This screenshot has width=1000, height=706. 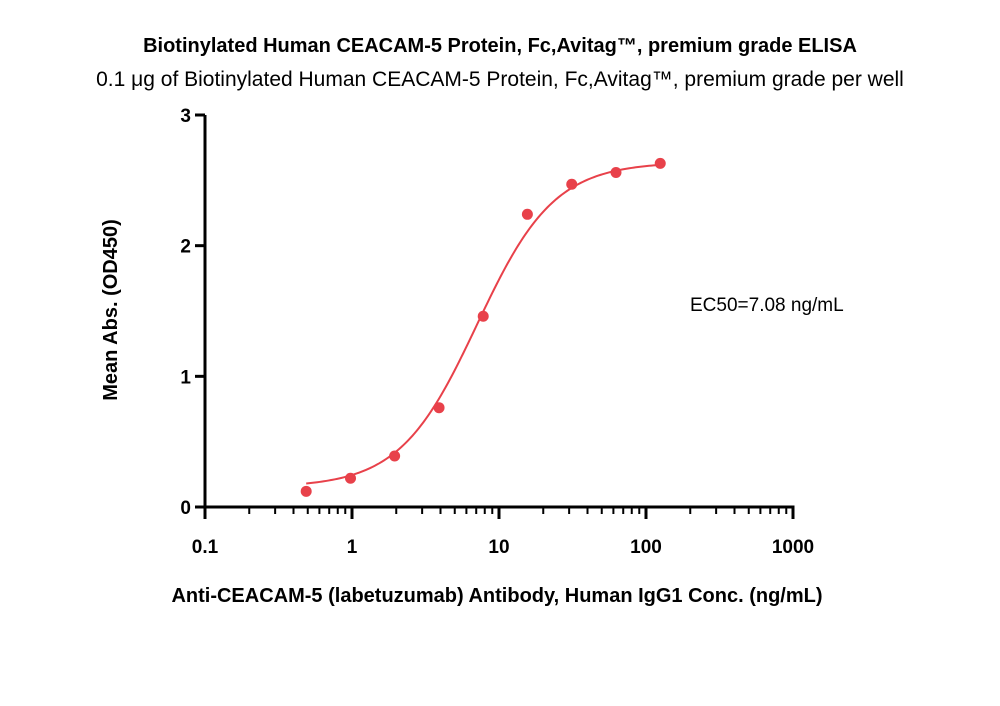 I want to click on y-tick-label: 3, so click(x=185, y=116).